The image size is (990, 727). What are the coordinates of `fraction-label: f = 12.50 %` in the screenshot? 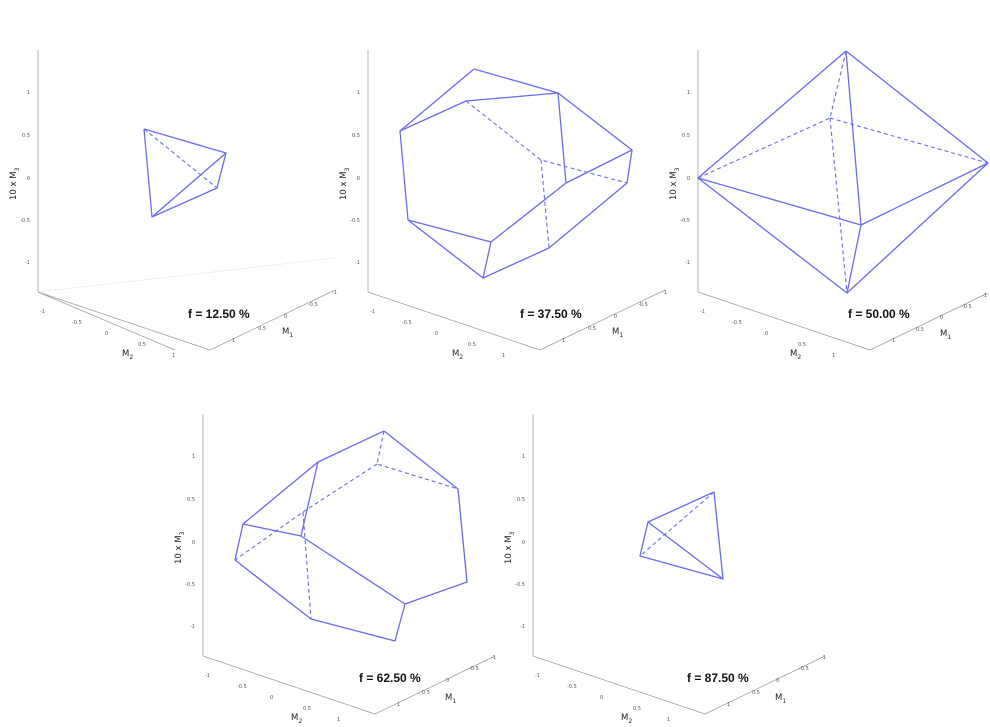 It's located at (219, 314).